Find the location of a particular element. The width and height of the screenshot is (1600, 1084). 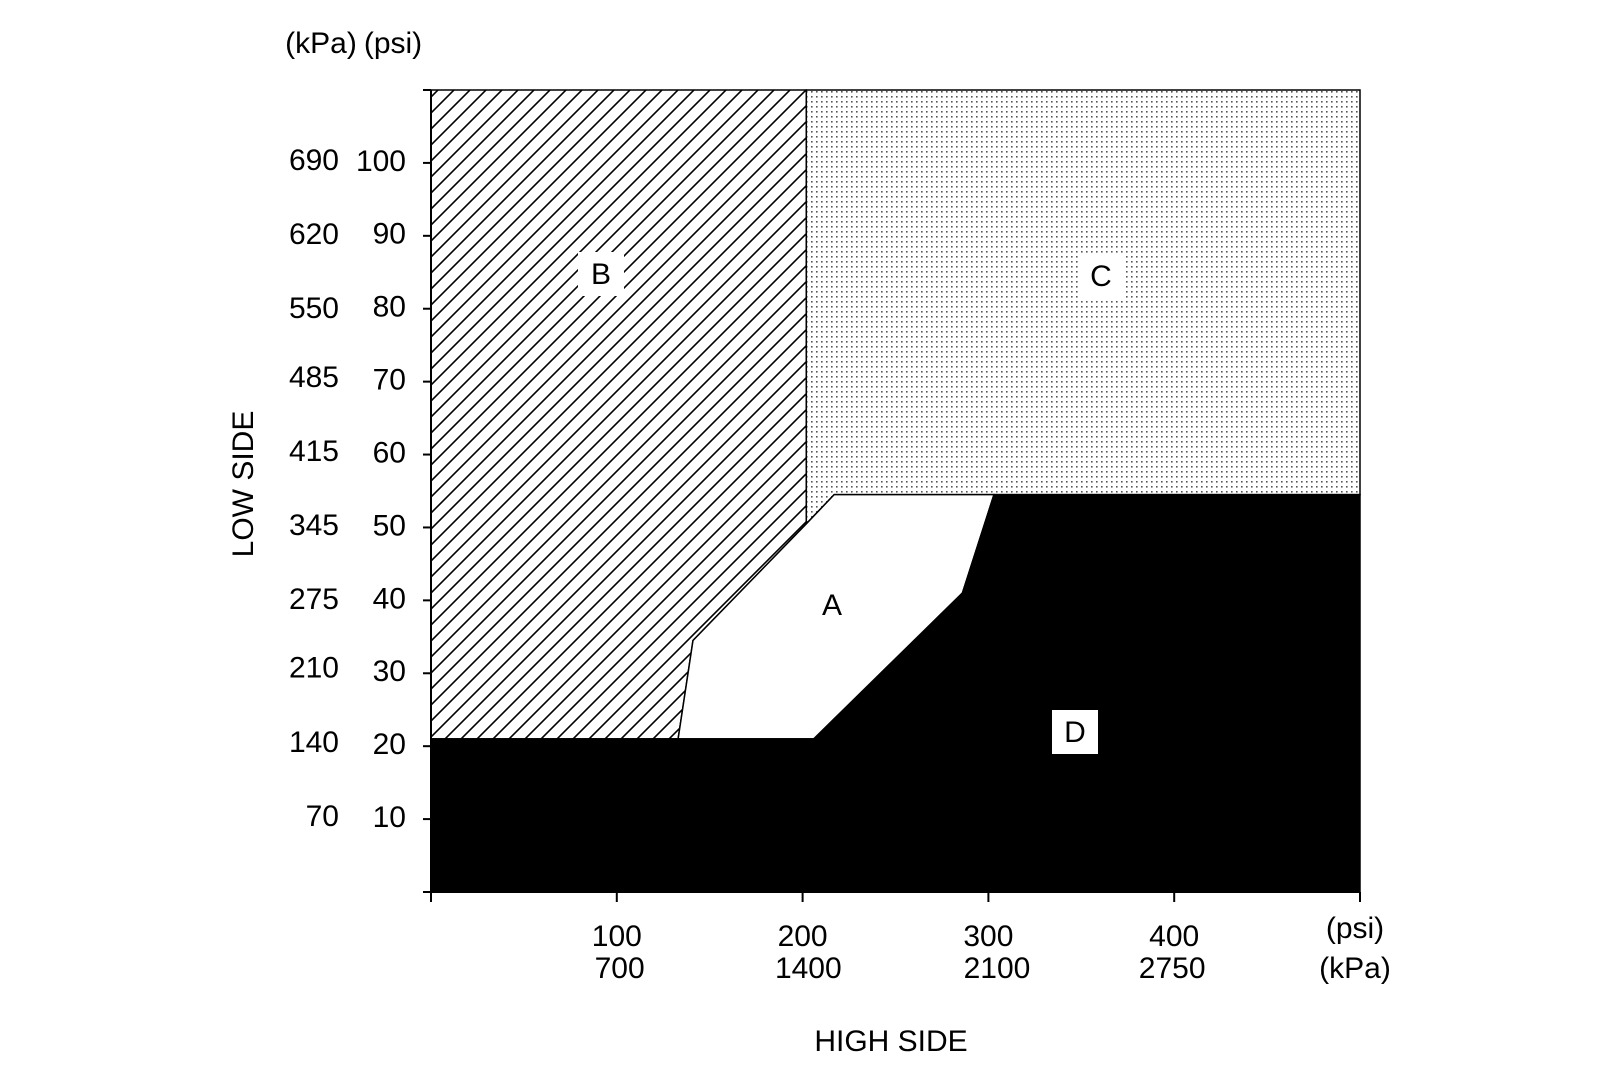

x2-tick-label: 1400 is located at coordinates (808, 968).